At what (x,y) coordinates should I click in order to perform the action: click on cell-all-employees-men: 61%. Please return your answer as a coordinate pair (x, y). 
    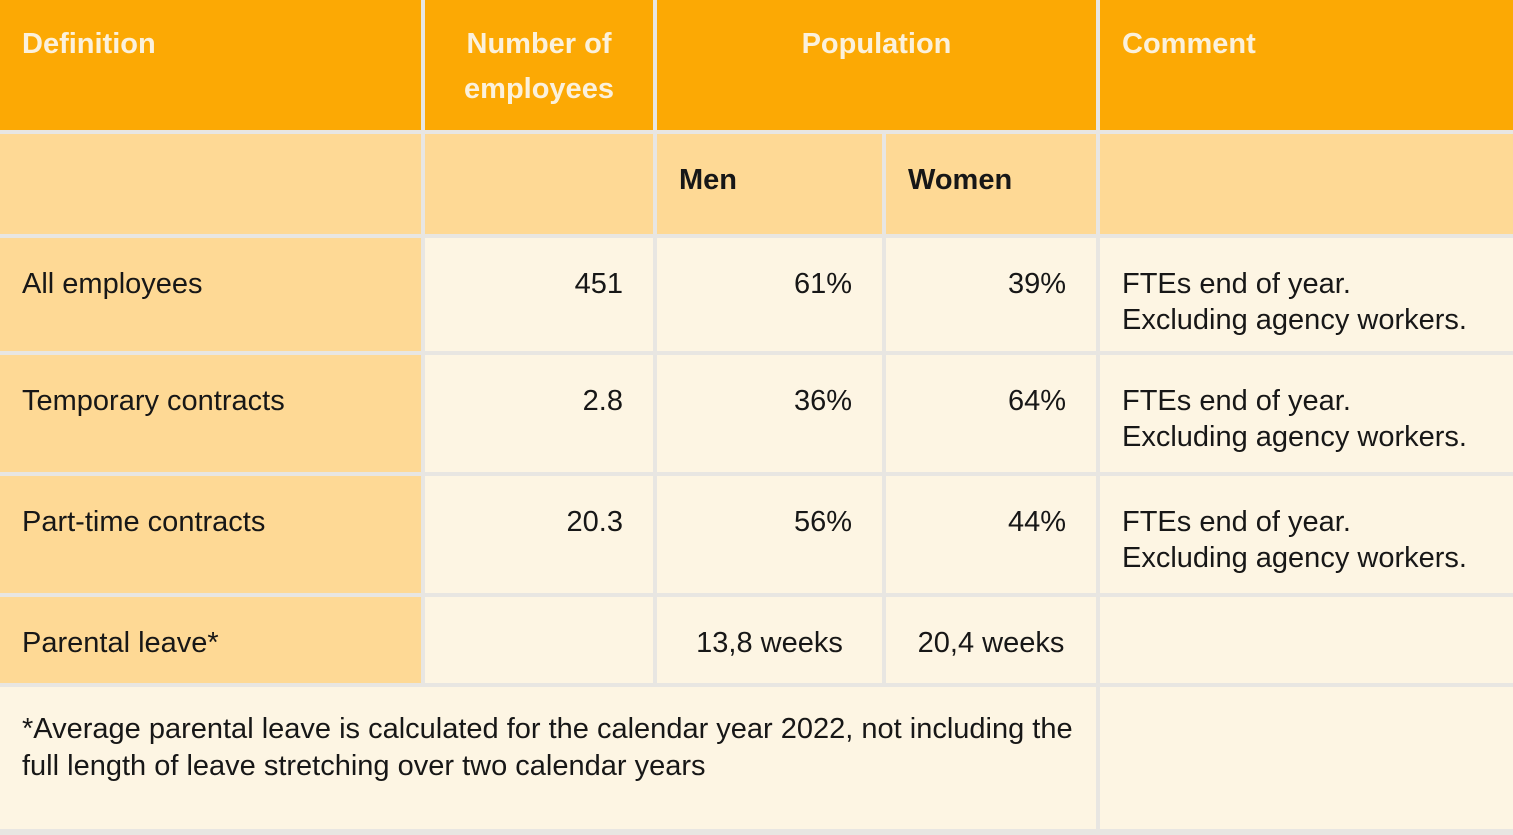
    Looking at the image, I should click on (769, 294).